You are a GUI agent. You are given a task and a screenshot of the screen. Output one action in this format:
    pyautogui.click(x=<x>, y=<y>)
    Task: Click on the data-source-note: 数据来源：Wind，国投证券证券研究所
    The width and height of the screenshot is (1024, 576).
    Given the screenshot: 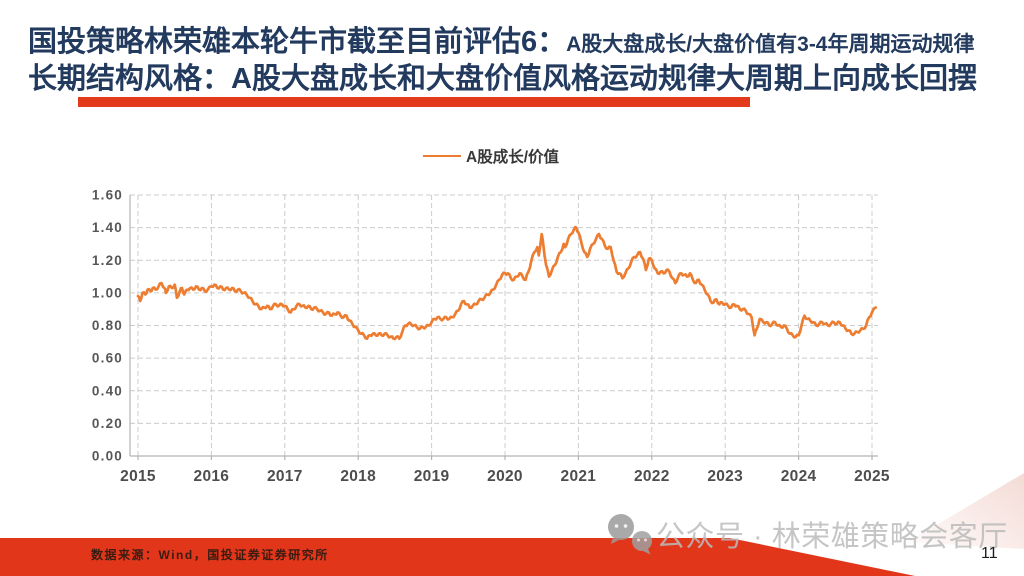 What is the action you would take?
    pyautogui.click(x=210, y=555)
    